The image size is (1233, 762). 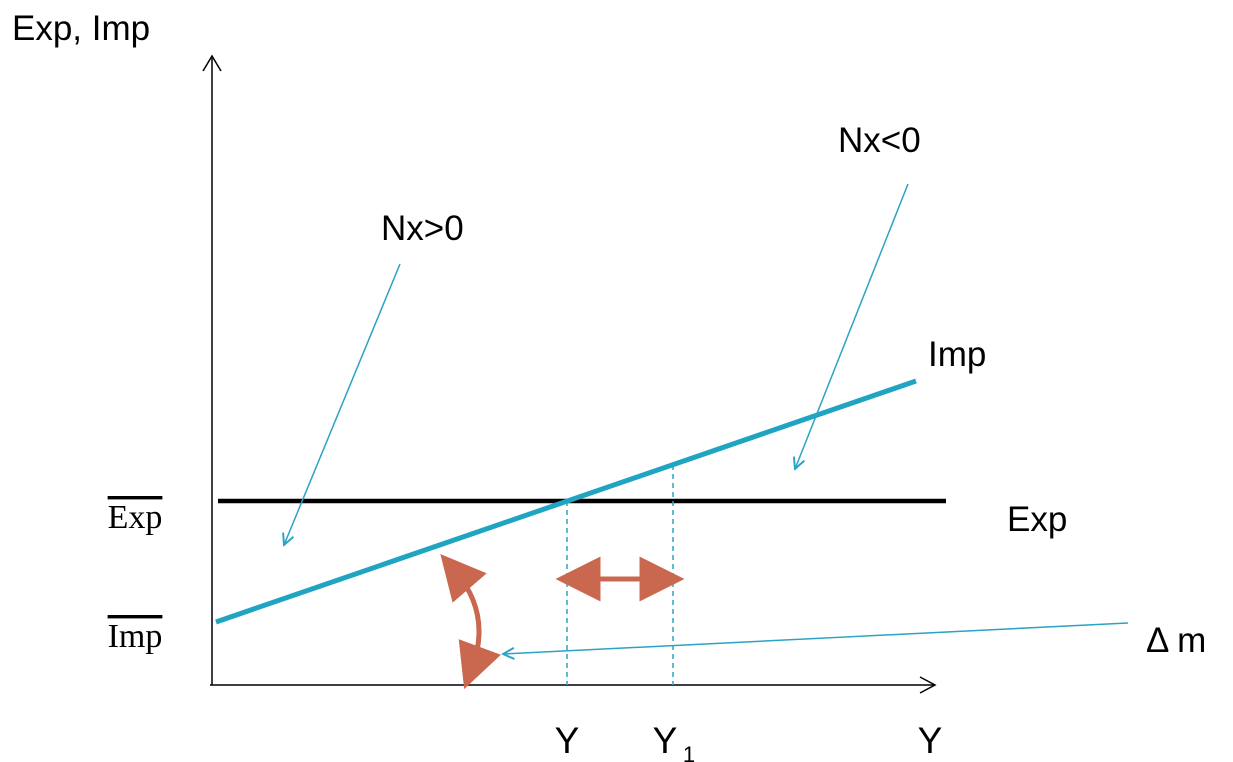 I want to click on delta-m-label: Δ m, so click(x=1176, y=640).